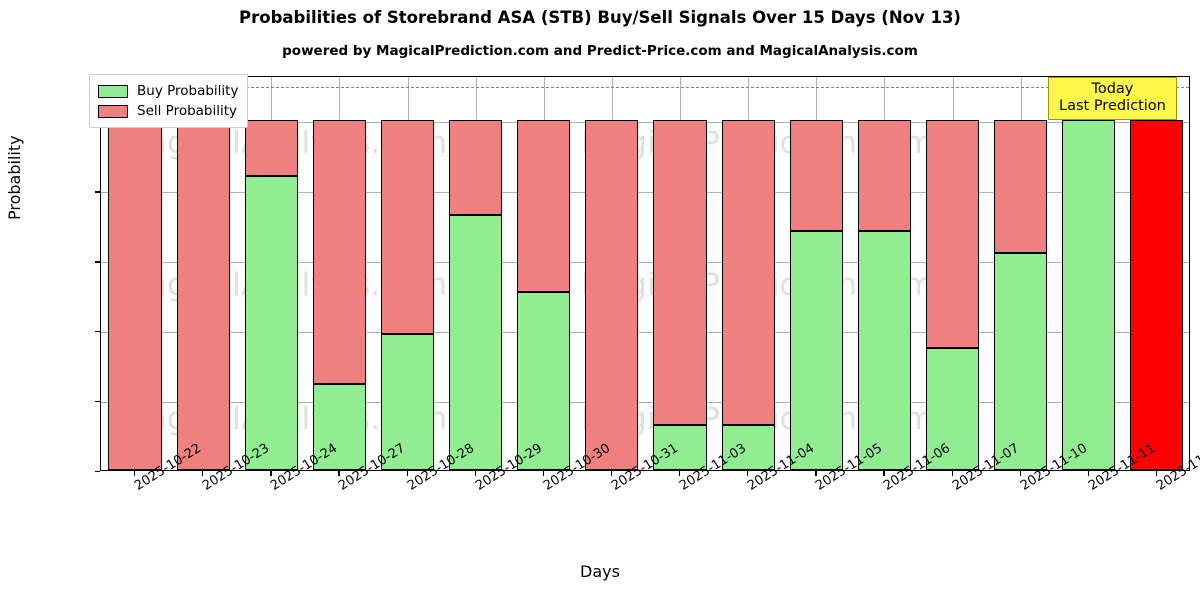 The image size is (1200, 600). Describe the element at coordinates (304, 467) in the screenshot. I see `x-axis-tick-label: 2025-10-24` at that location.